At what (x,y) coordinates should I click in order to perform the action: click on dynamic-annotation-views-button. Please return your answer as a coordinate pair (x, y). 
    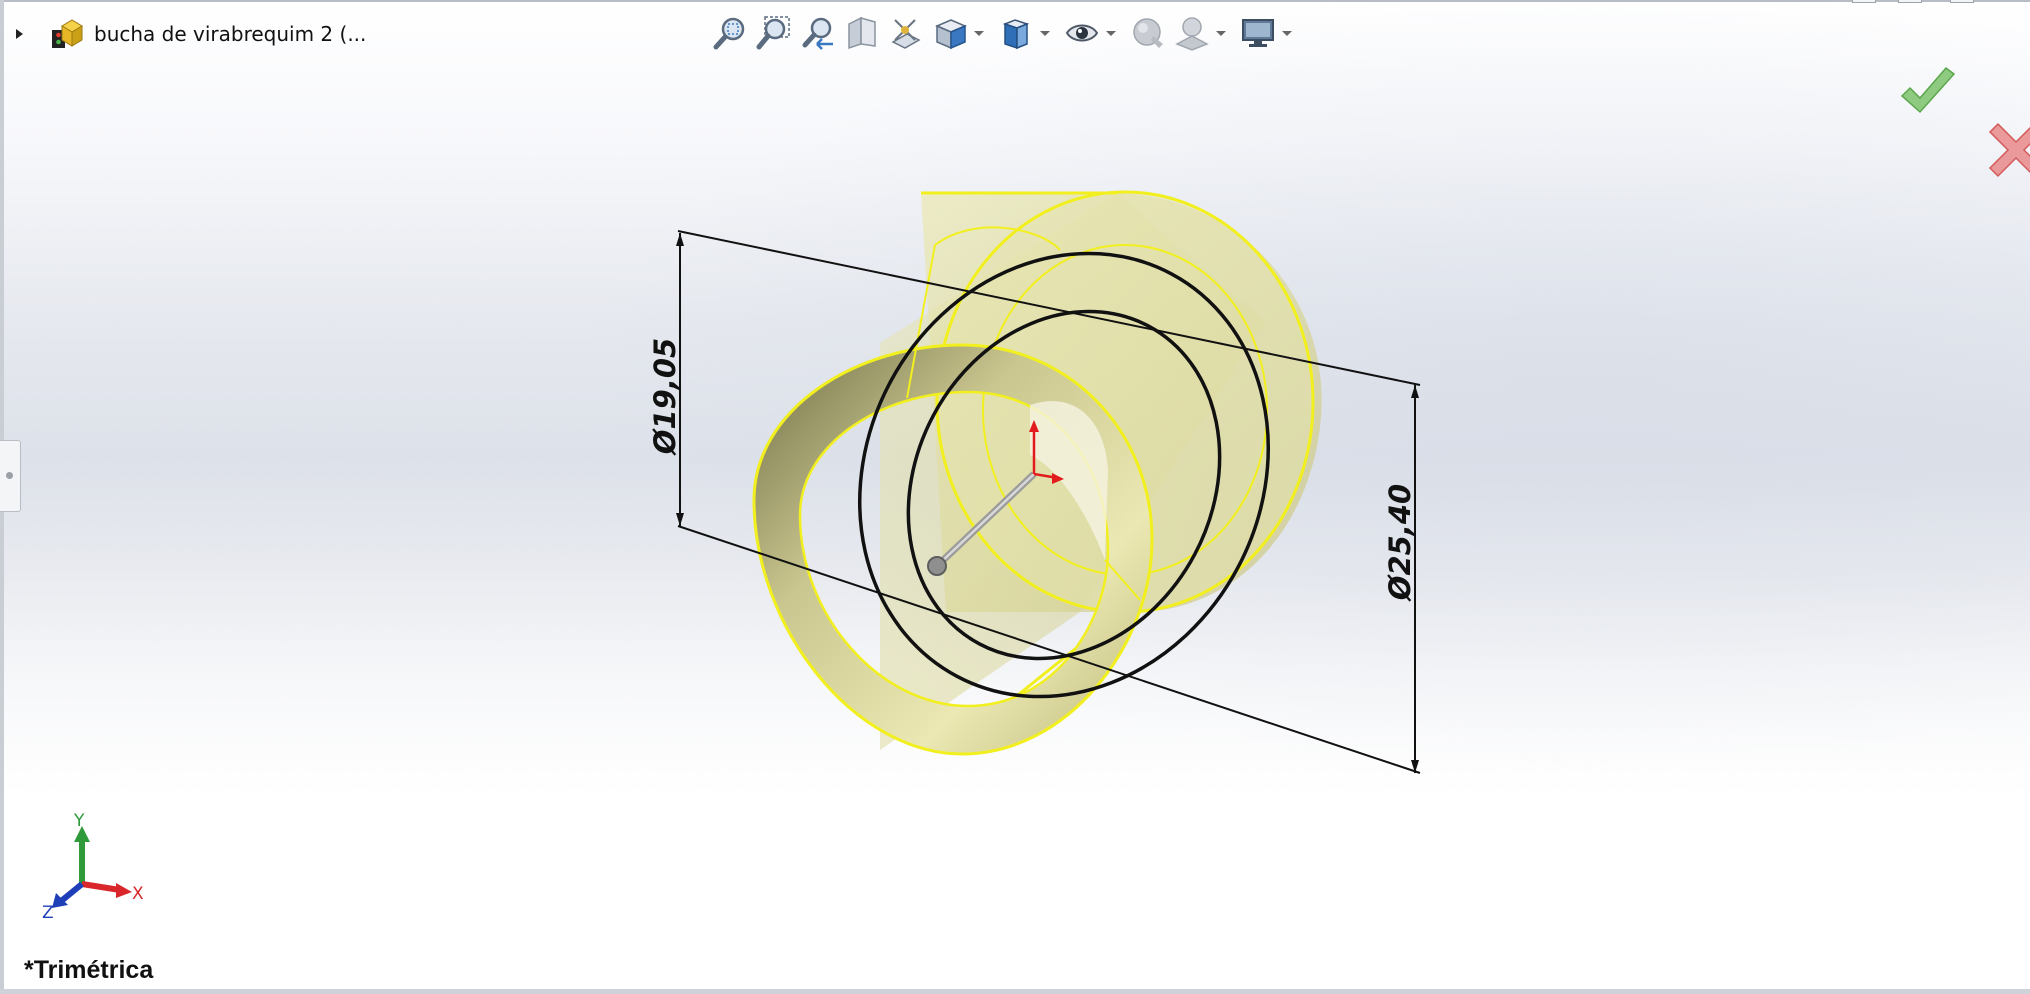
    Looking at the image, I should click on (906, 33).